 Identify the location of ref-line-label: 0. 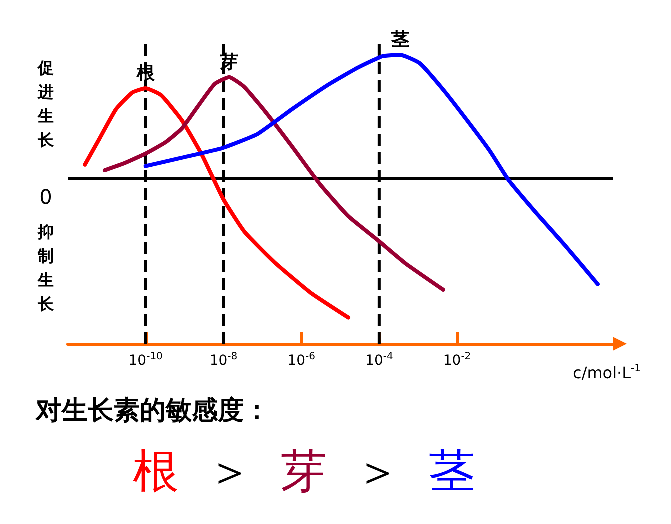
(46, 196).